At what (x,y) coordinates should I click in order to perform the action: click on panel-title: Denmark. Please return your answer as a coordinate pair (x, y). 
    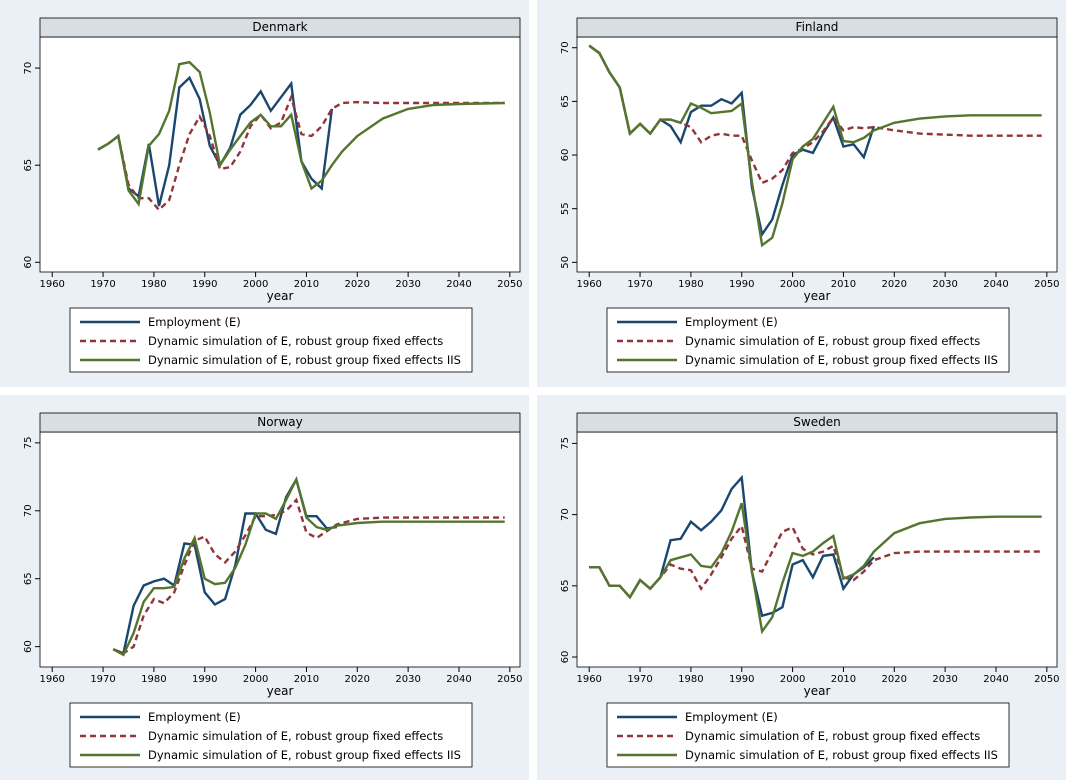
    Looking at the image, I should click on (279, 27).